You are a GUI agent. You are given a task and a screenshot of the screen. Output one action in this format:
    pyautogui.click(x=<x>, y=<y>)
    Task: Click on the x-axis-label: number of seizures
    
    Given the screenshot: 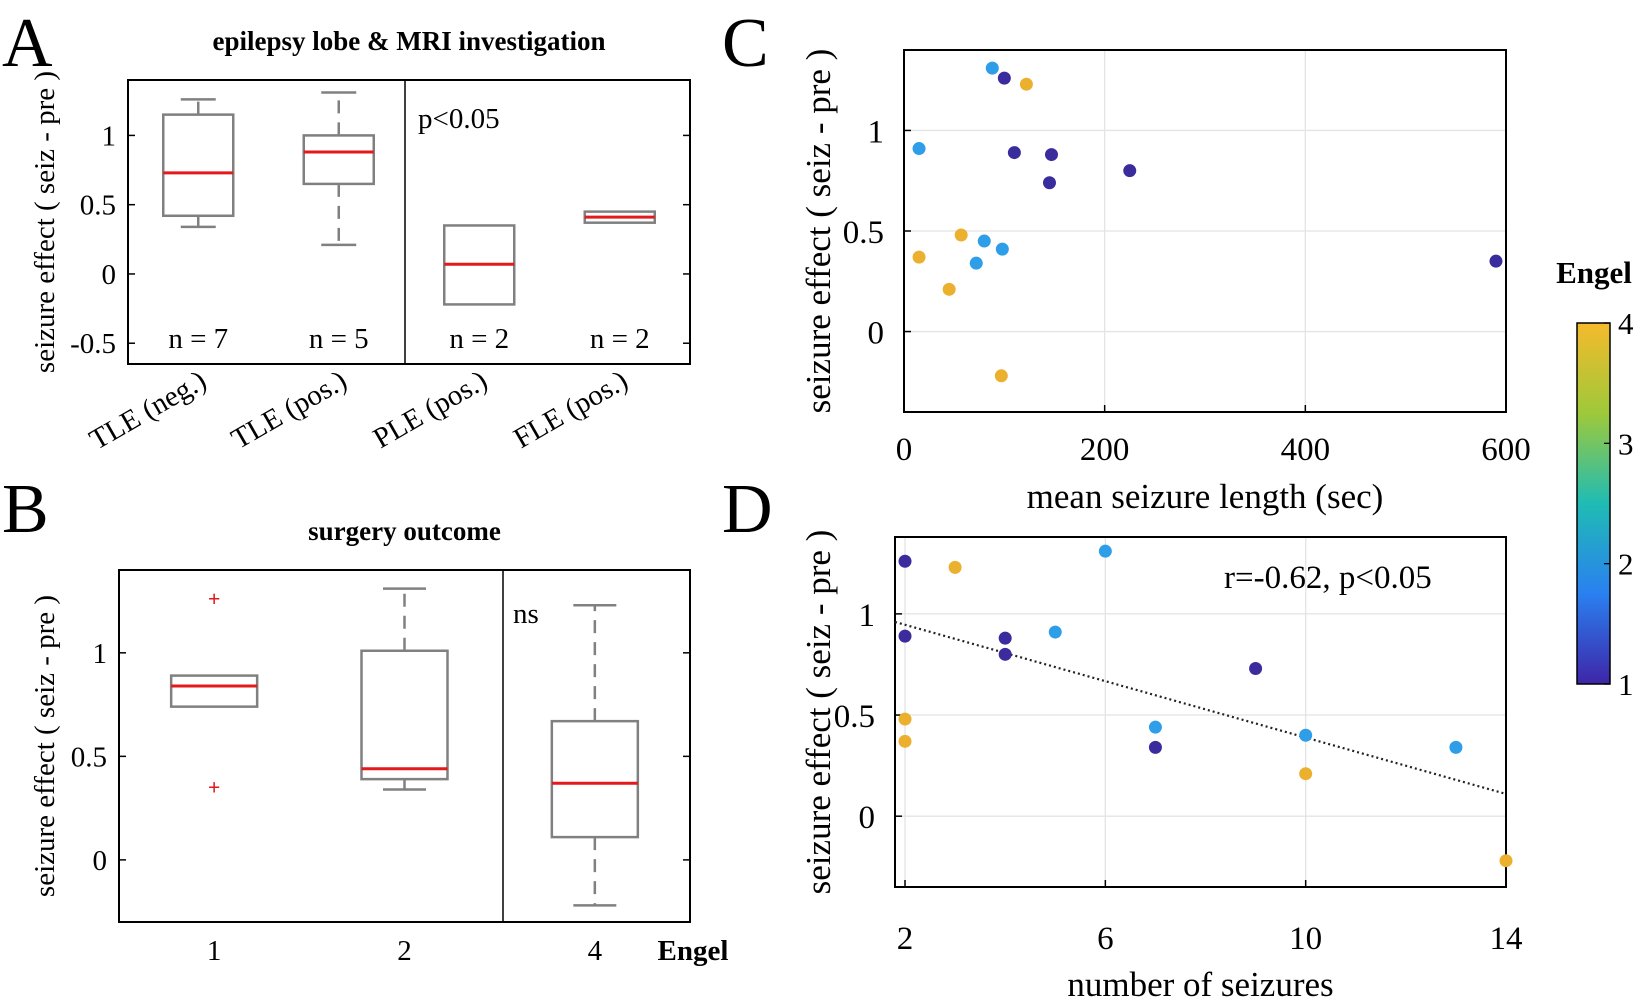 What is the action you would take?
    pyautogui.click(x=1200, y=981)
    